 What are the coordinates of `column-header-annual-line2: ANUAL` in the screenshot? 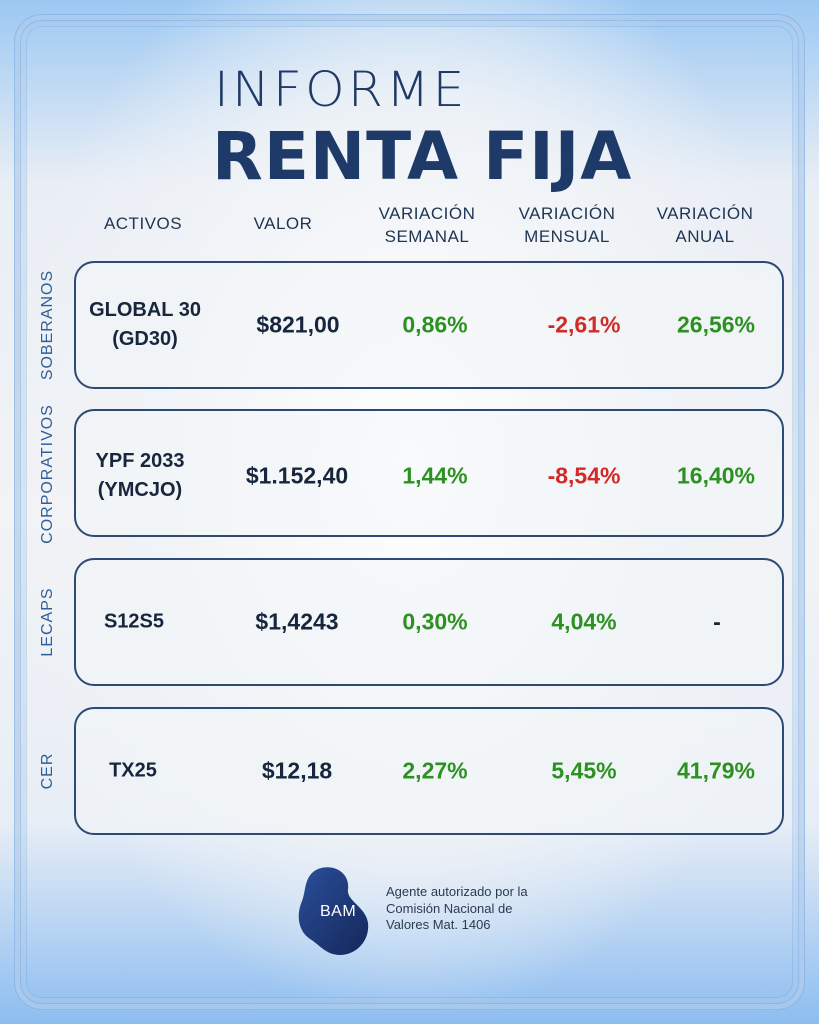 It's located at (705, 236).